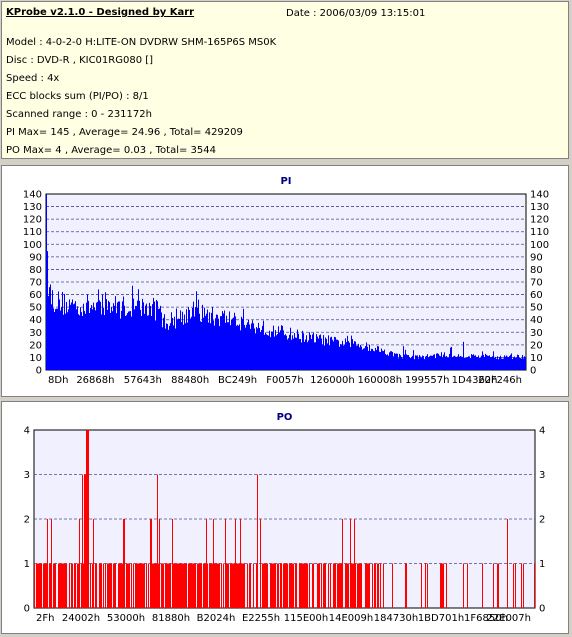 This screenshot has height=637, width=572. Describe the element at coordinates (79, 114) in the screenshot. I see `range-line: Scanned range : 0 - 231172h` at that location.